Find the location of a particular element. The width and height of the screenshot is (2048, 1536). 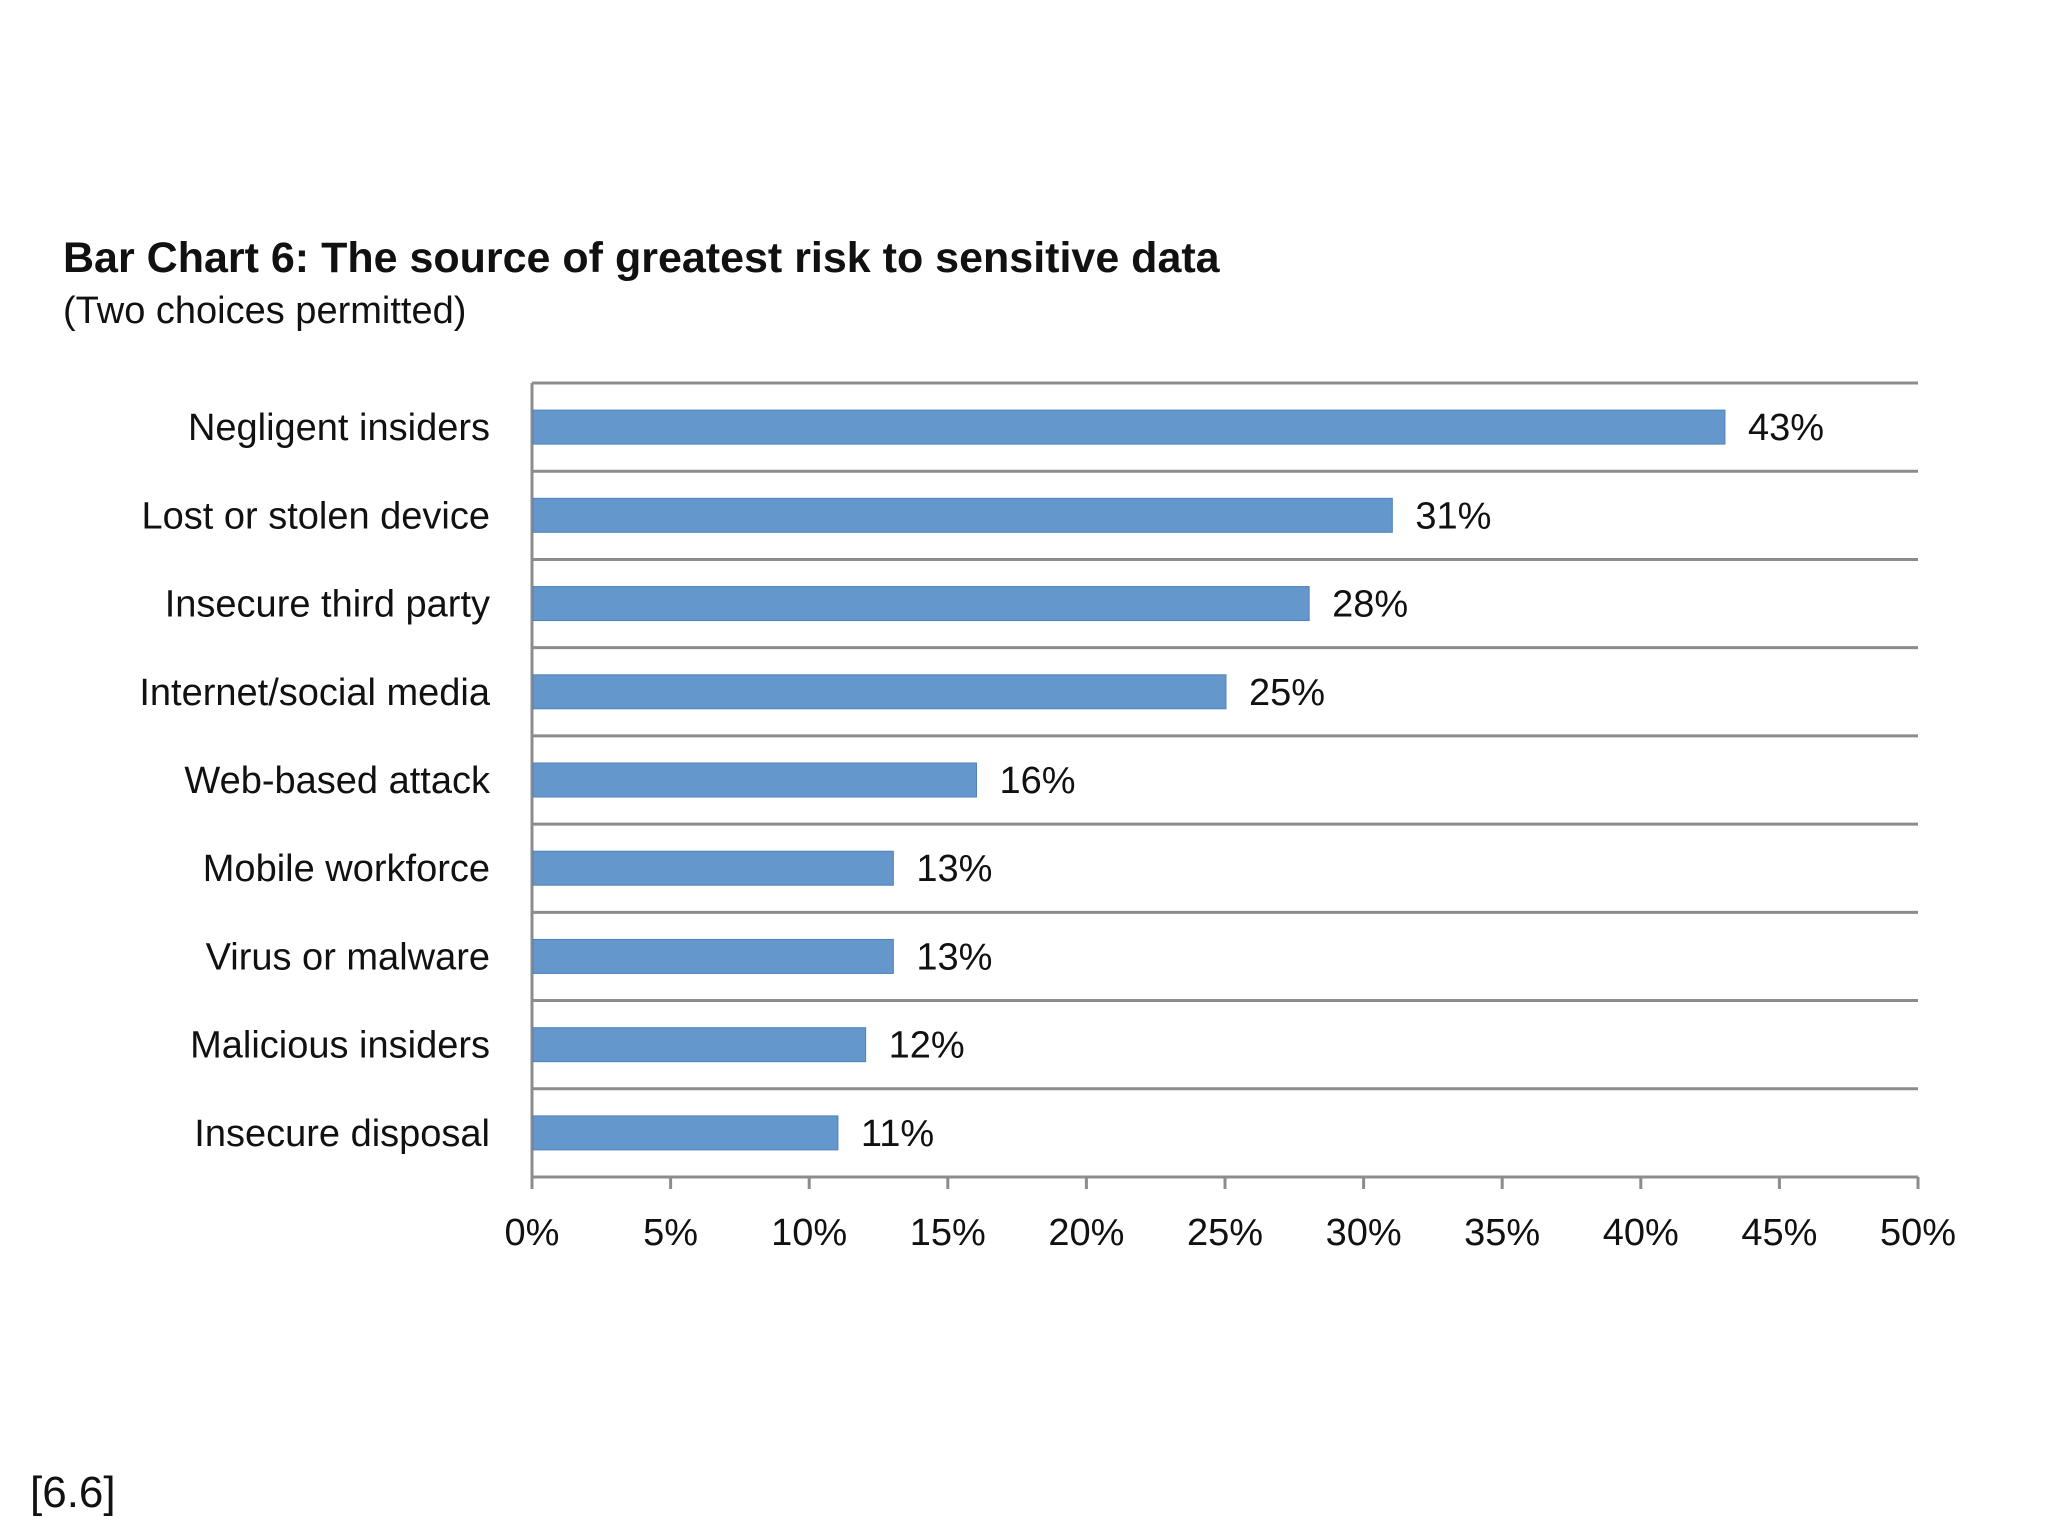

x-tick-label: 20% is located at coordinates (1086, 1233).